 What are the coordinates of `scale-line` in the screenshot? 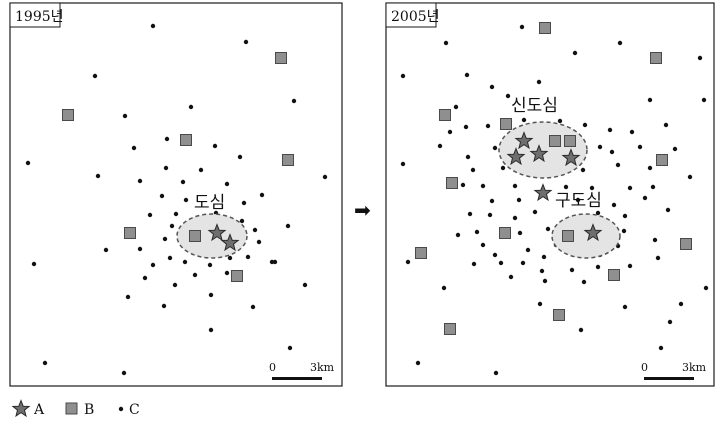 It's located at (669, 378).